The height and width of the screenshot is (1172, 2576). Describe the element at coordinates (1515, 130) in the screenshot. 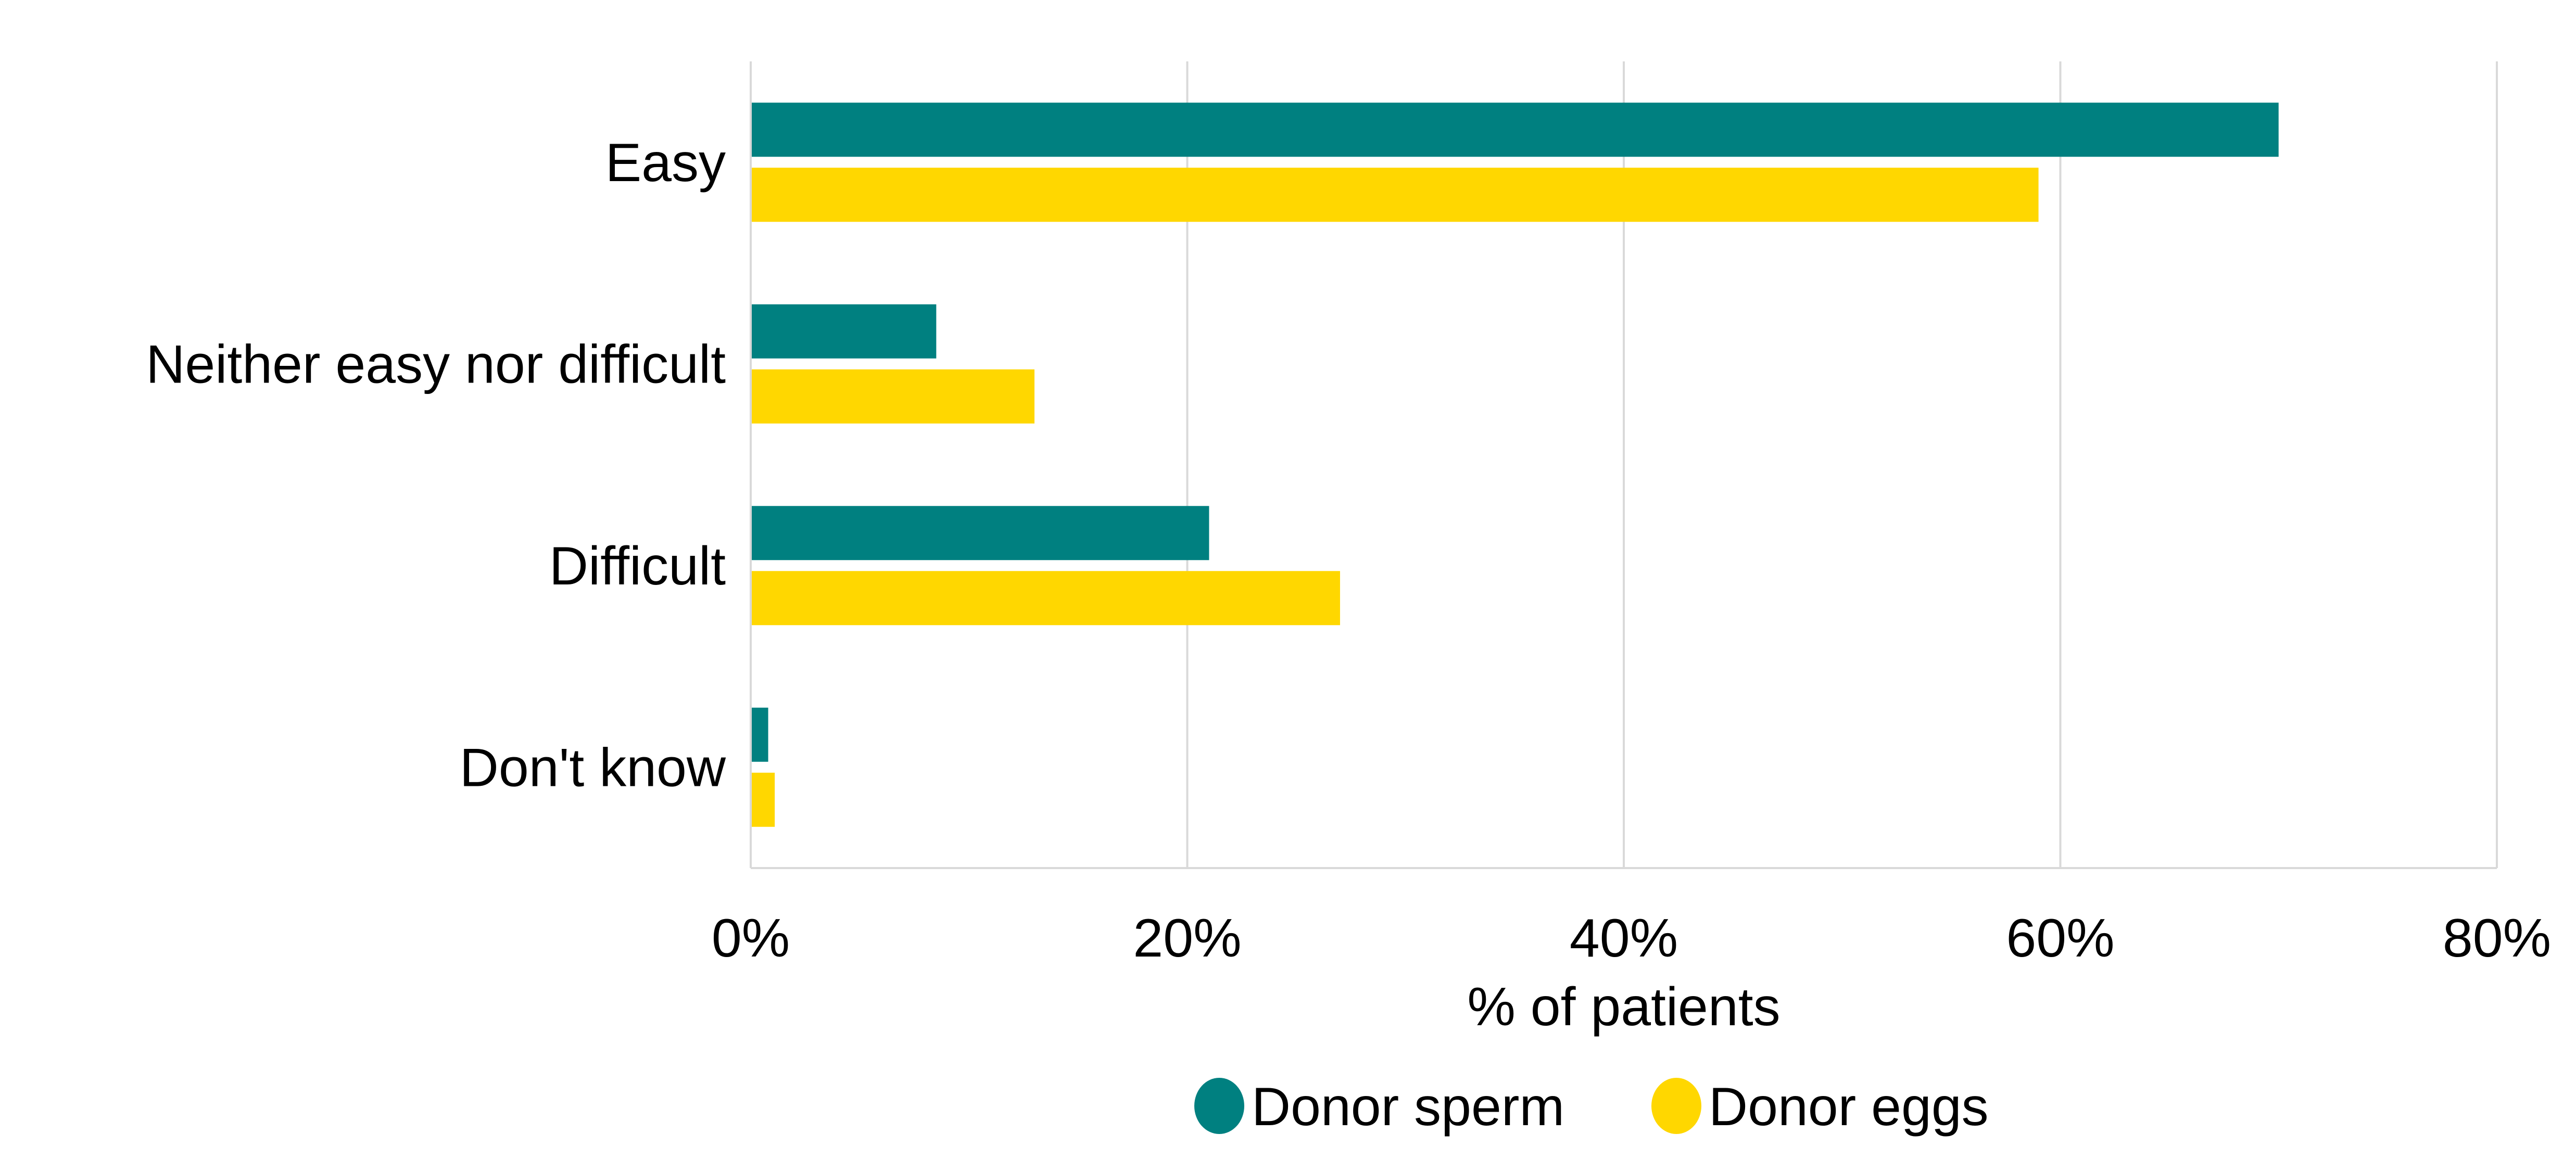

I see `bar-donor-sperm-easy` at that location.